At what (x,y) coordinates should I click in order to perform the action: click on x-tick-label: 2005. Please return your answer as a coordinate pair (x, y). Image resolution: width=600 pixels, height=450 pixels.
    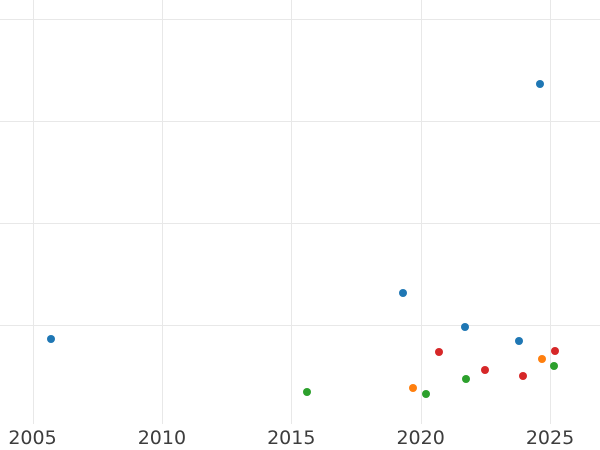
    Looking at the image, I should click on (32, 438).